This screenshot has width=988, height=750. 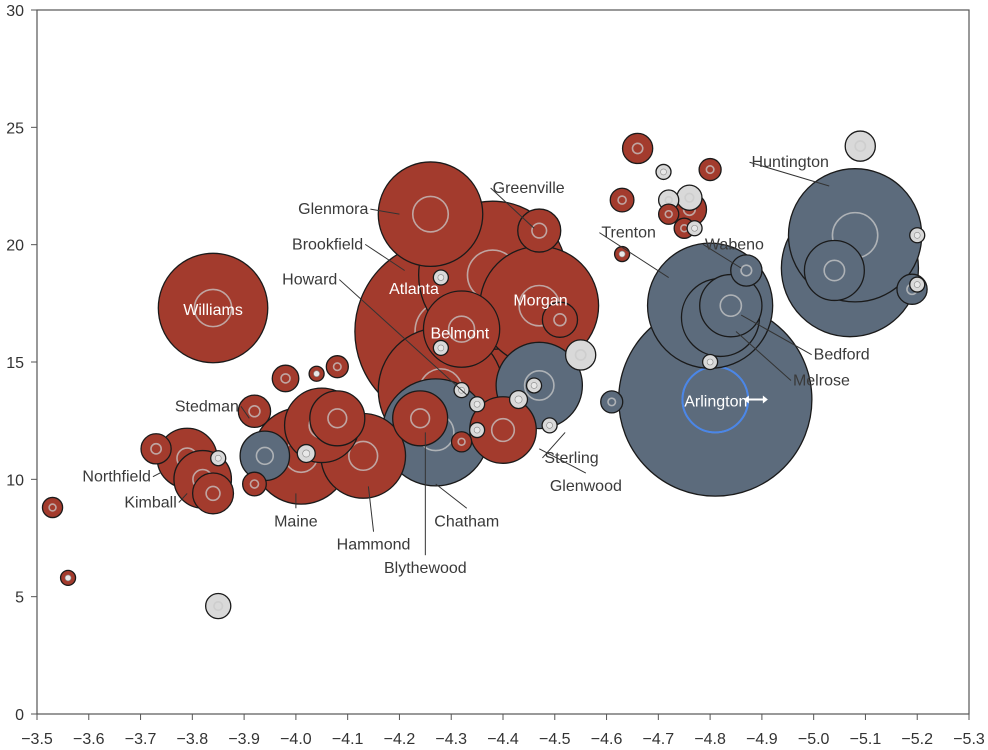 I want to click on x-tick-label: −3.5, so click(x=37, y=739).